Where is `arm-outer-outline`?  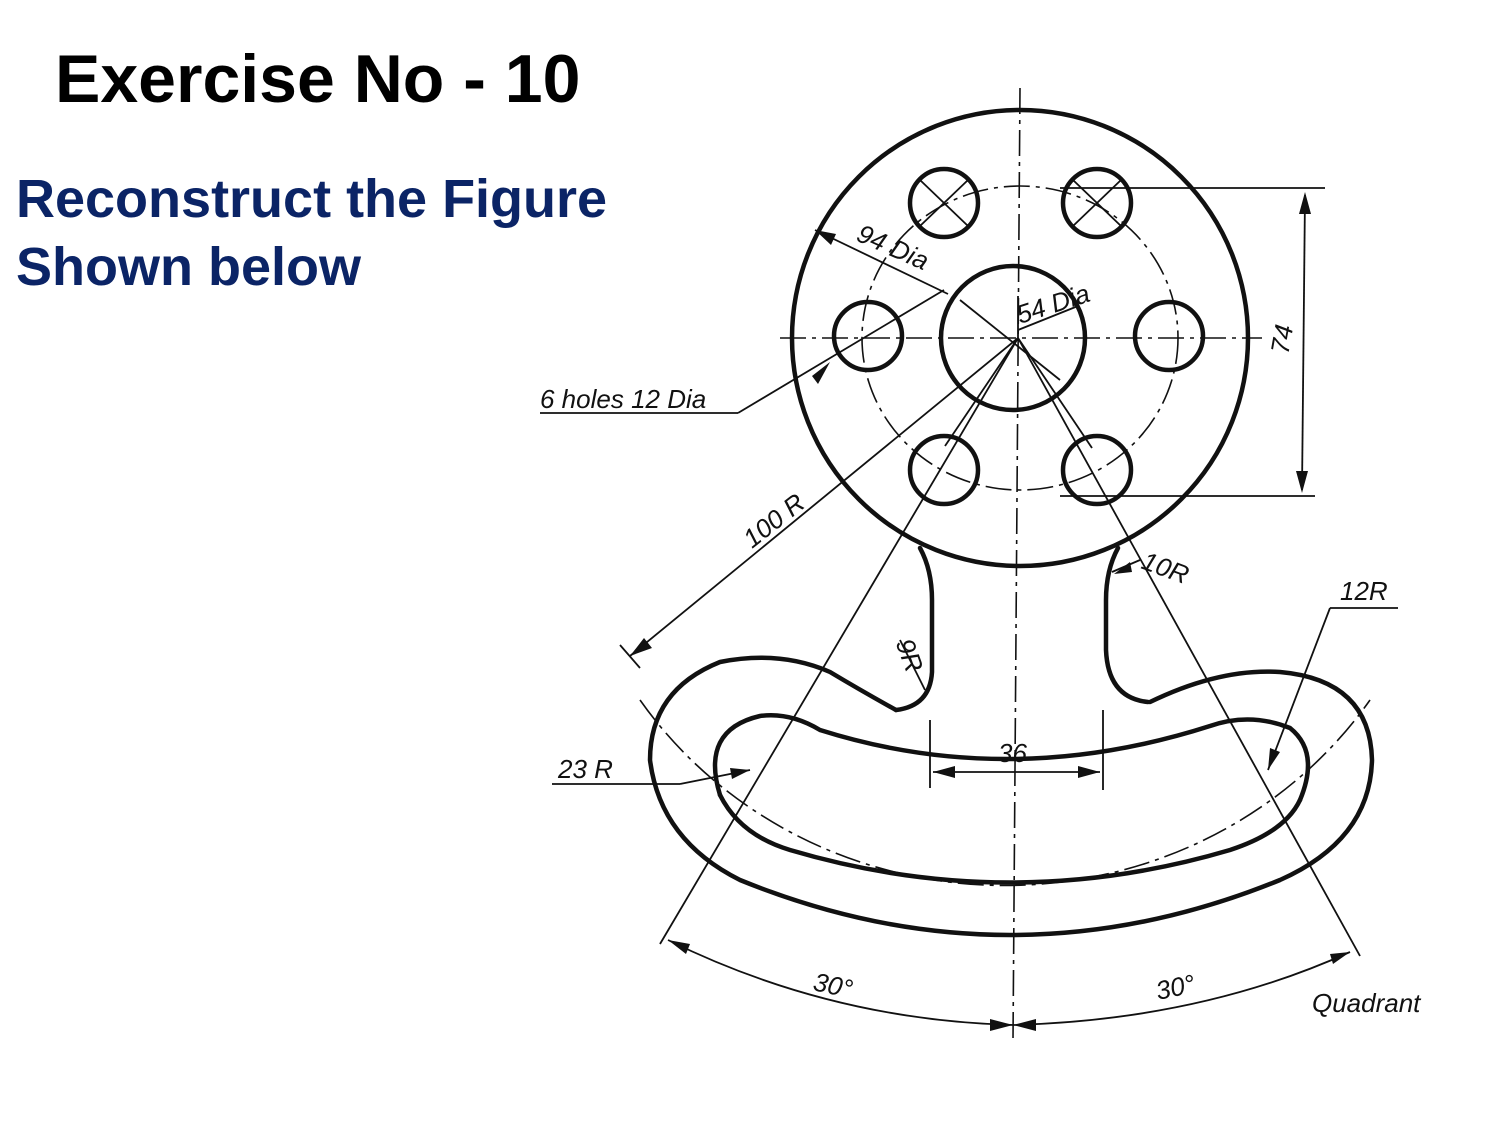 arm-outer-outline is located at coordinates (1011, 796).